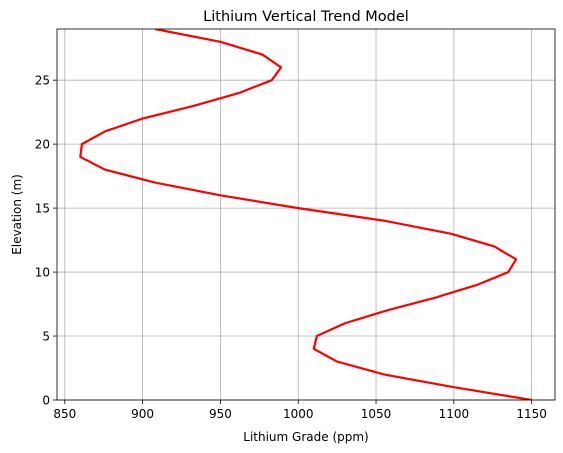  I want to click on y-tick-label: 20, so click(42, 145).